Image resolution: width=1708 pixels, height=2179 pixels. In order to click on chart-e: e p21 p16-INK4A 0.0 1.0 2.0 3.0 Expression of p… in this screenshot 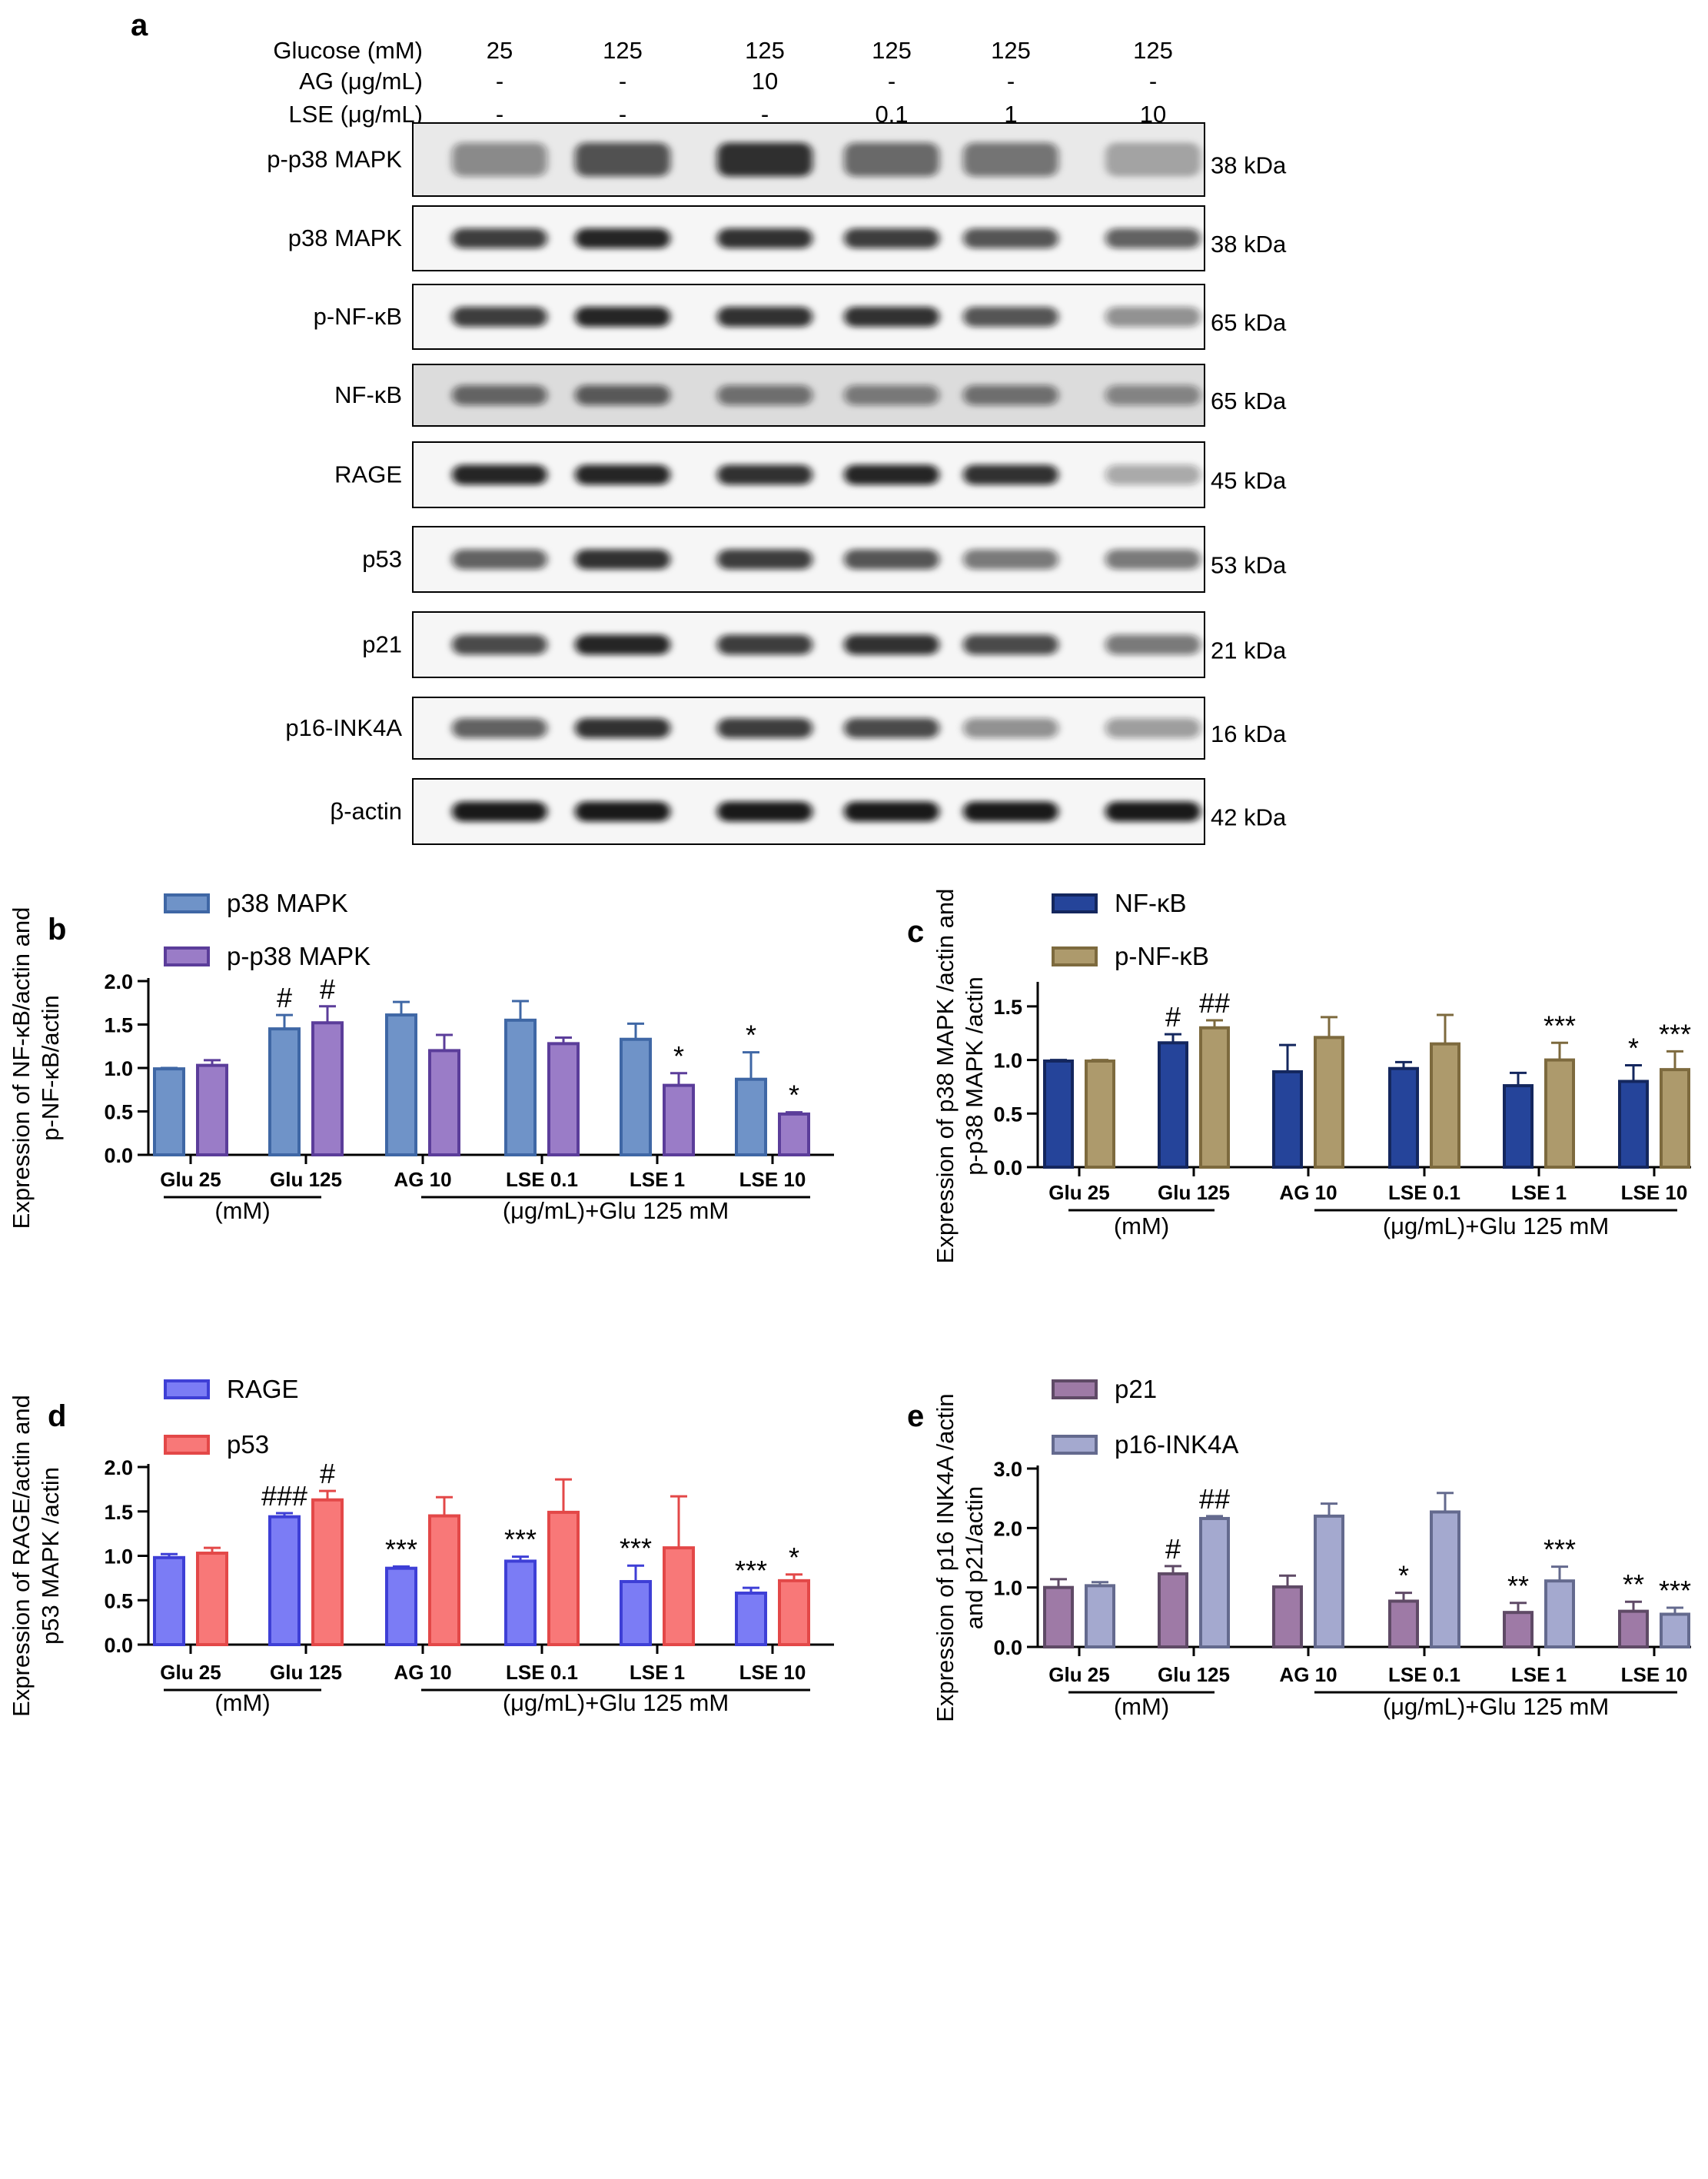, I will do `click(1299, 1548)`.